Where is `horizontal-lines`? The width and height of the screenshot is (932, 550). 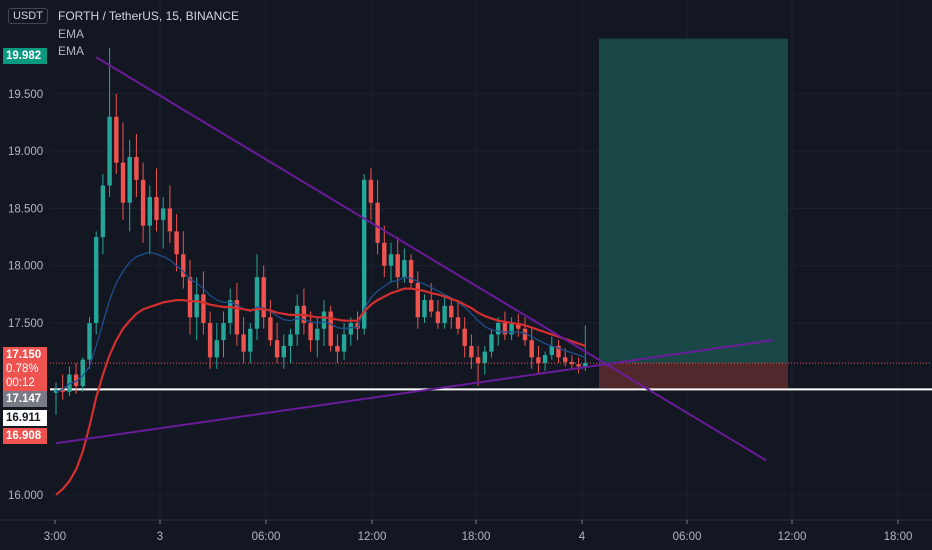
horizontal-lines is located at coordinates (491, 376).